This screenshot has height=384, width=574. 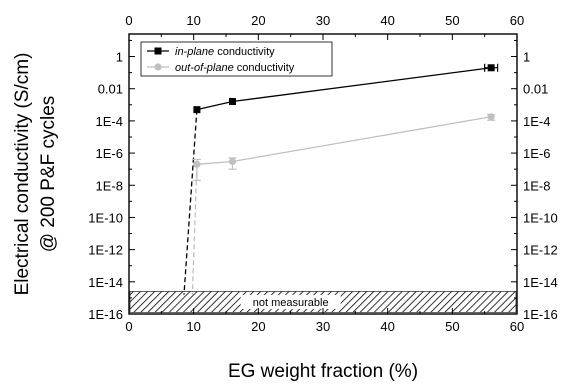 I want to click on dashed-drop-lines, so click(x=190, y=202).